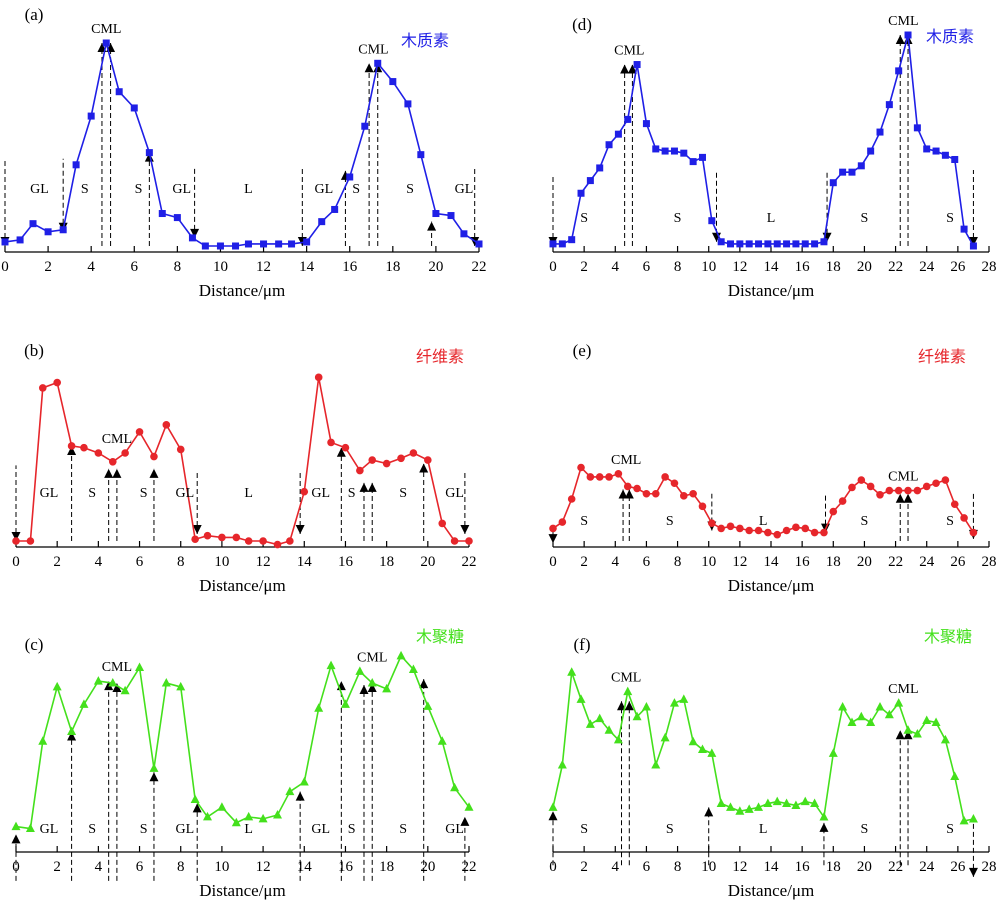 The width and height of the screenshot is (1000, 907). I want to click on x-tick-label: 28, so click(989, 267).